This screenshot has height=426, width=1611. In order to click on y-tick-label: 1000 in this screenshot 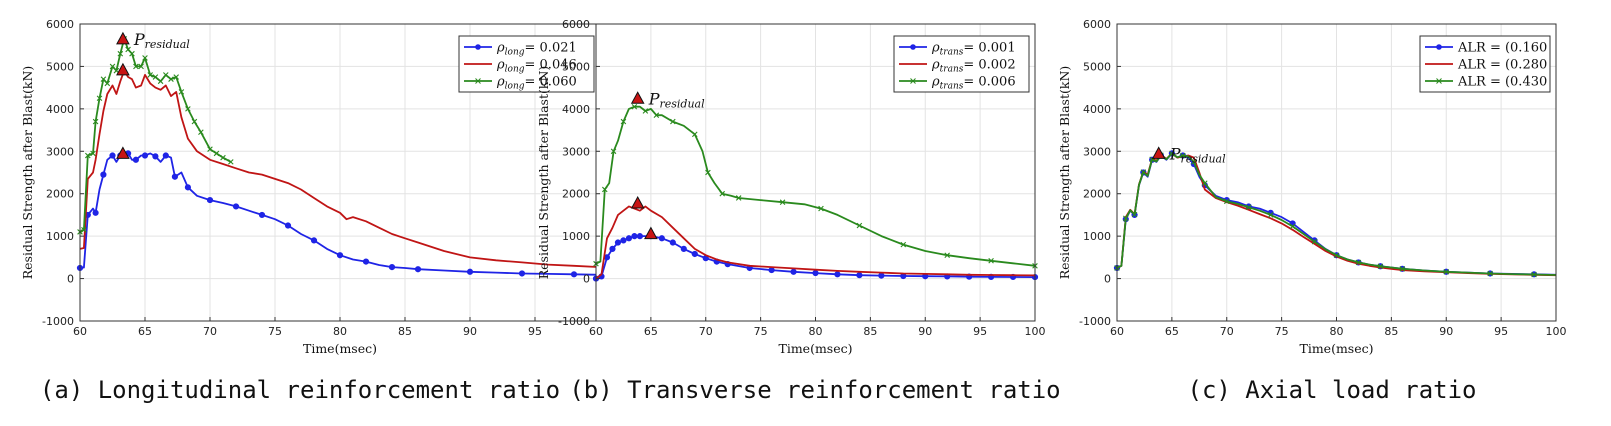, I will do `click(60, 236)`.